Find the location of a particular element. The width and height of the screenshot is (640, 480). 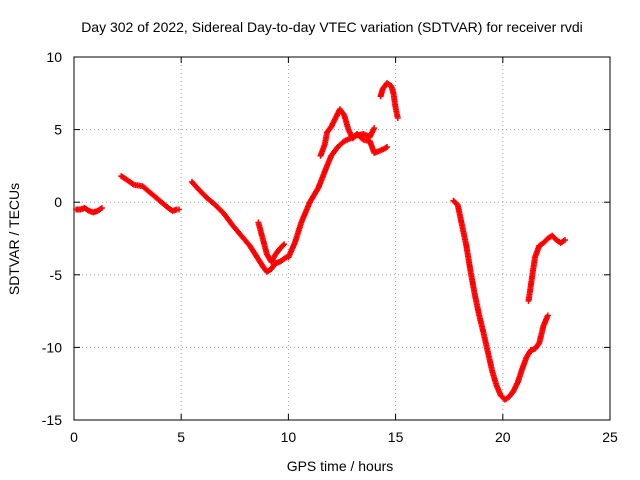

y-tick-label: -10 is located at coordinates (52, 347).